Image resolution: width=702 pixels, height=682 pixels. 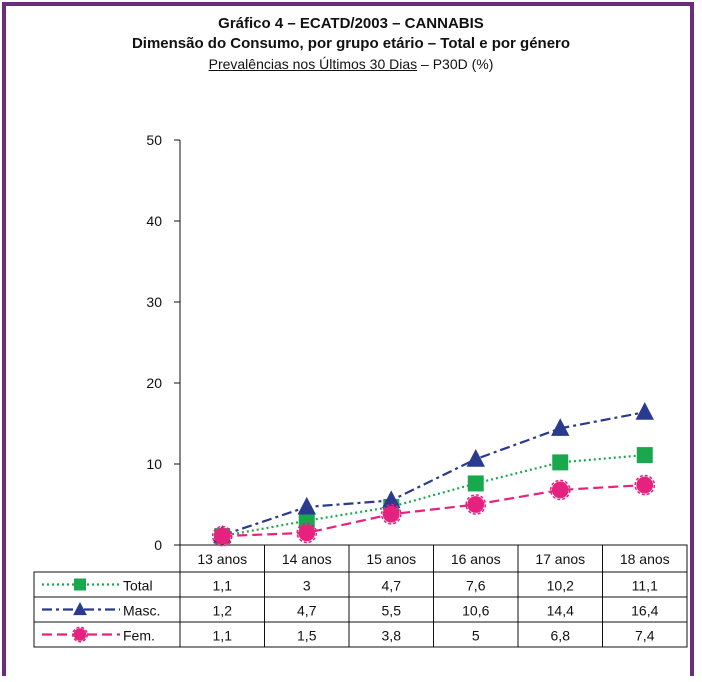 What do you see at coordinates (307, 586) in the screenshot?
I see `table-value: 3` at bounding box center [307, 586].